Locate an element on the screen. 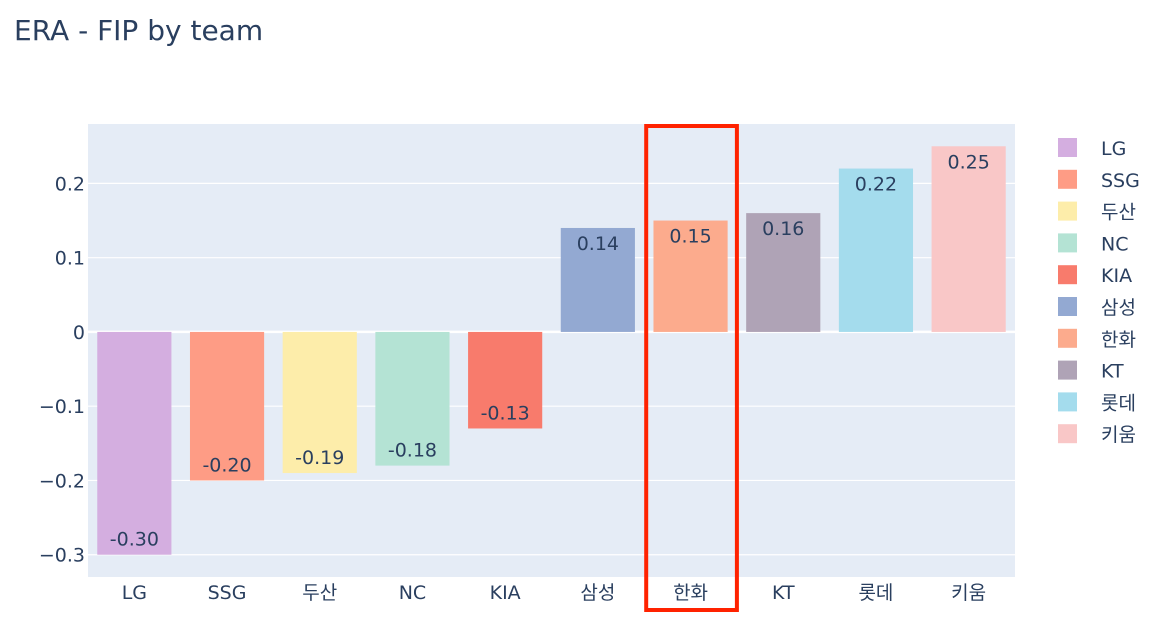 The height and width of the screenshot is (618, 1160). bar-두산 is located at coordinates (319, 402).